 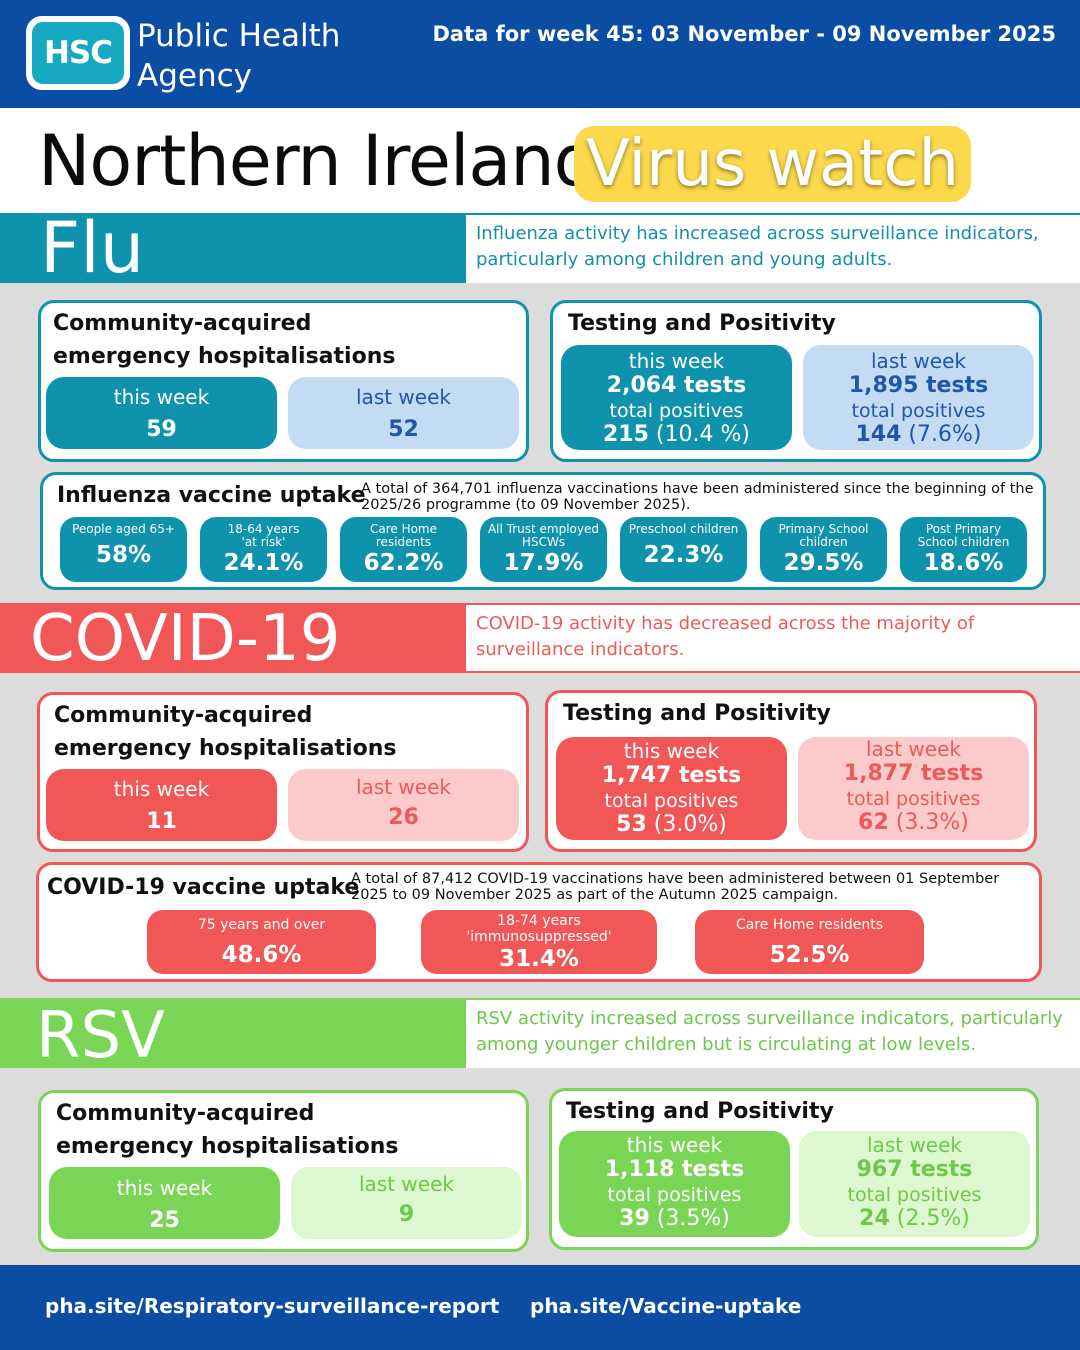 What do you see at coordinates (914, 1169) in the screenshot?
I see `rsv-testing-last-week-tests: 967 tests` at bounding box center [914, 1169].